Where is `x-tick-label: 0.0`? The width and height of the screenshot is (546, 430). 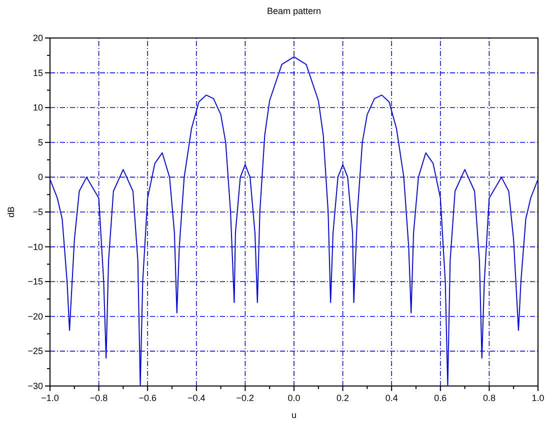 x-tick-label: 0.0 is located at coordinates (294, 398).